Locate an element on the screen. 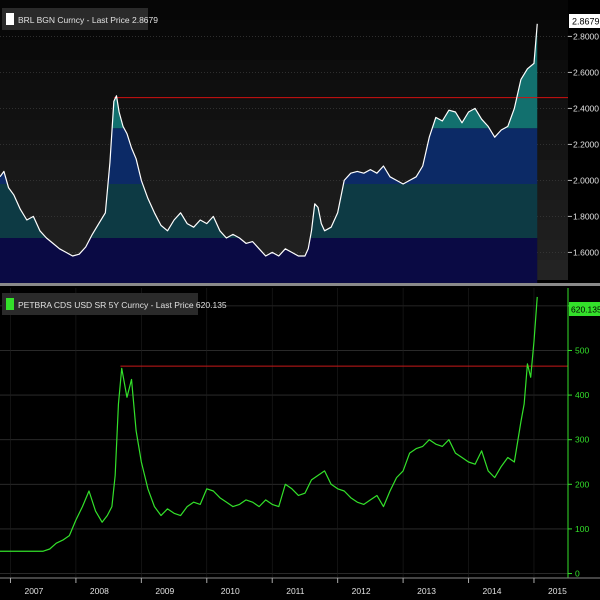 The image size is (600, 600). bottom-last-price-box is located at coordinates (584, 309).